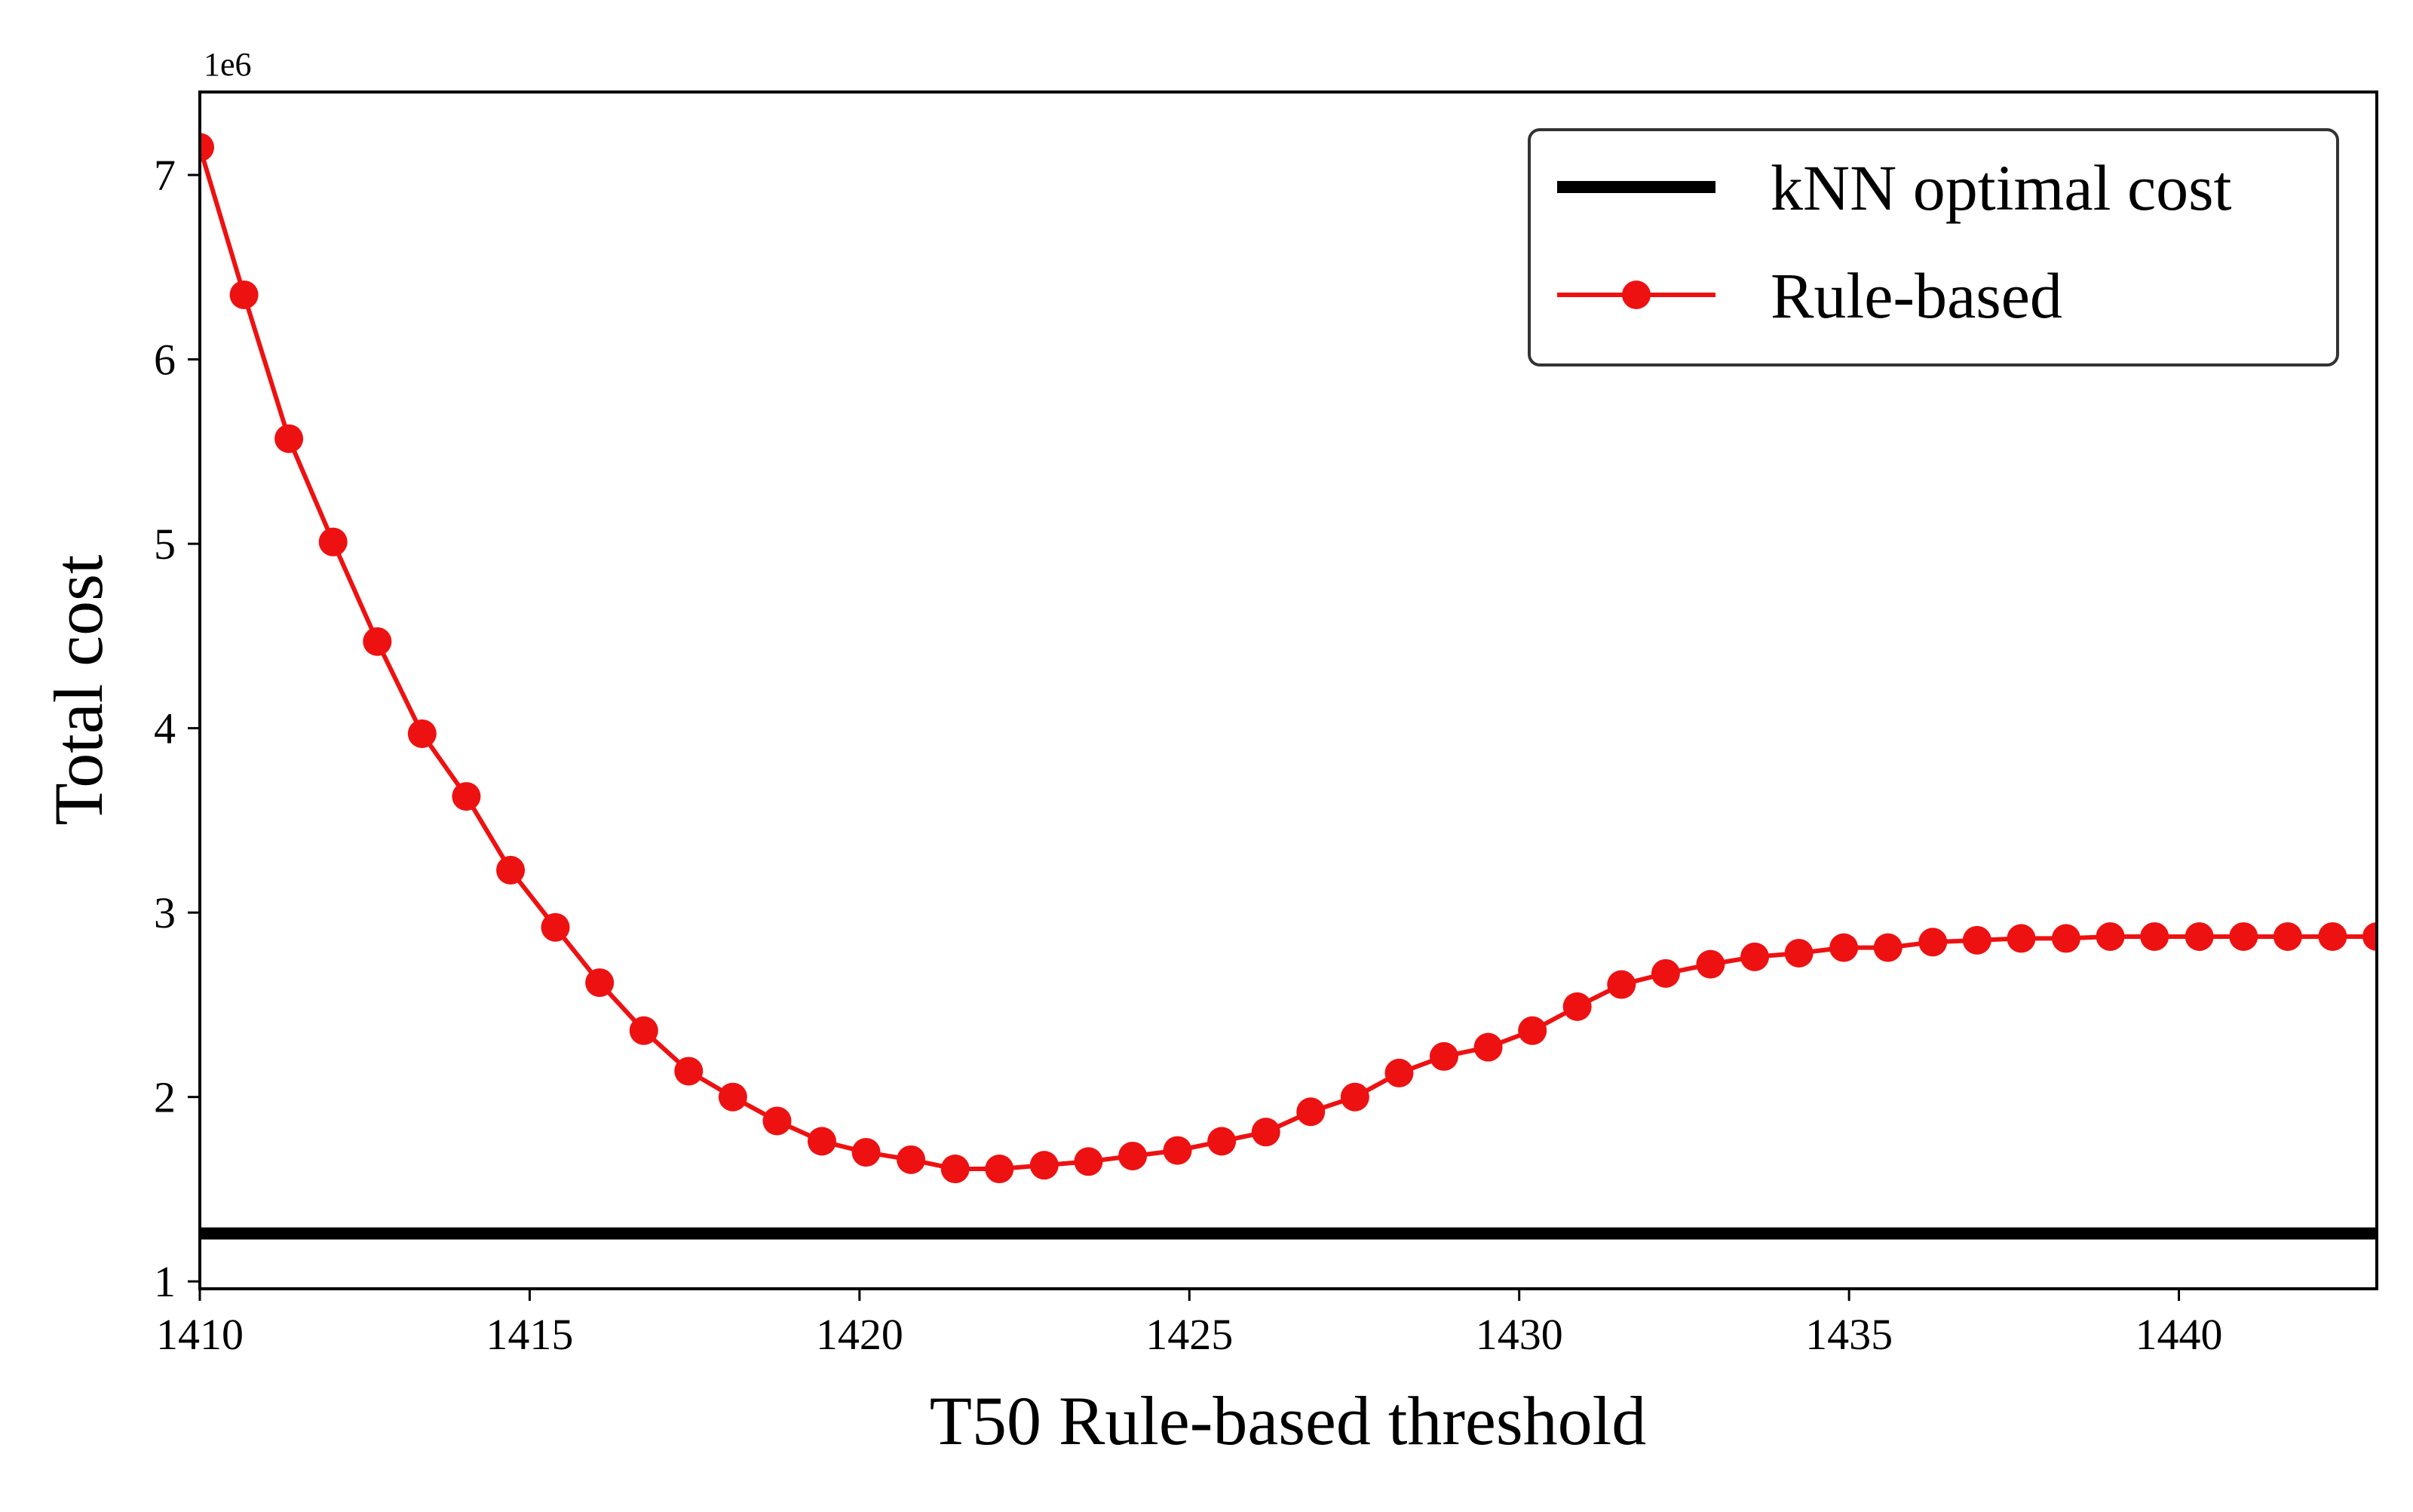 The width and height of the screenshot is (2413, 1512). What do you see at coordinates (1916, 295) in the screenshot?
I see `legend-rule-based-label: Rule-based` at bounding box center [1916, 295].